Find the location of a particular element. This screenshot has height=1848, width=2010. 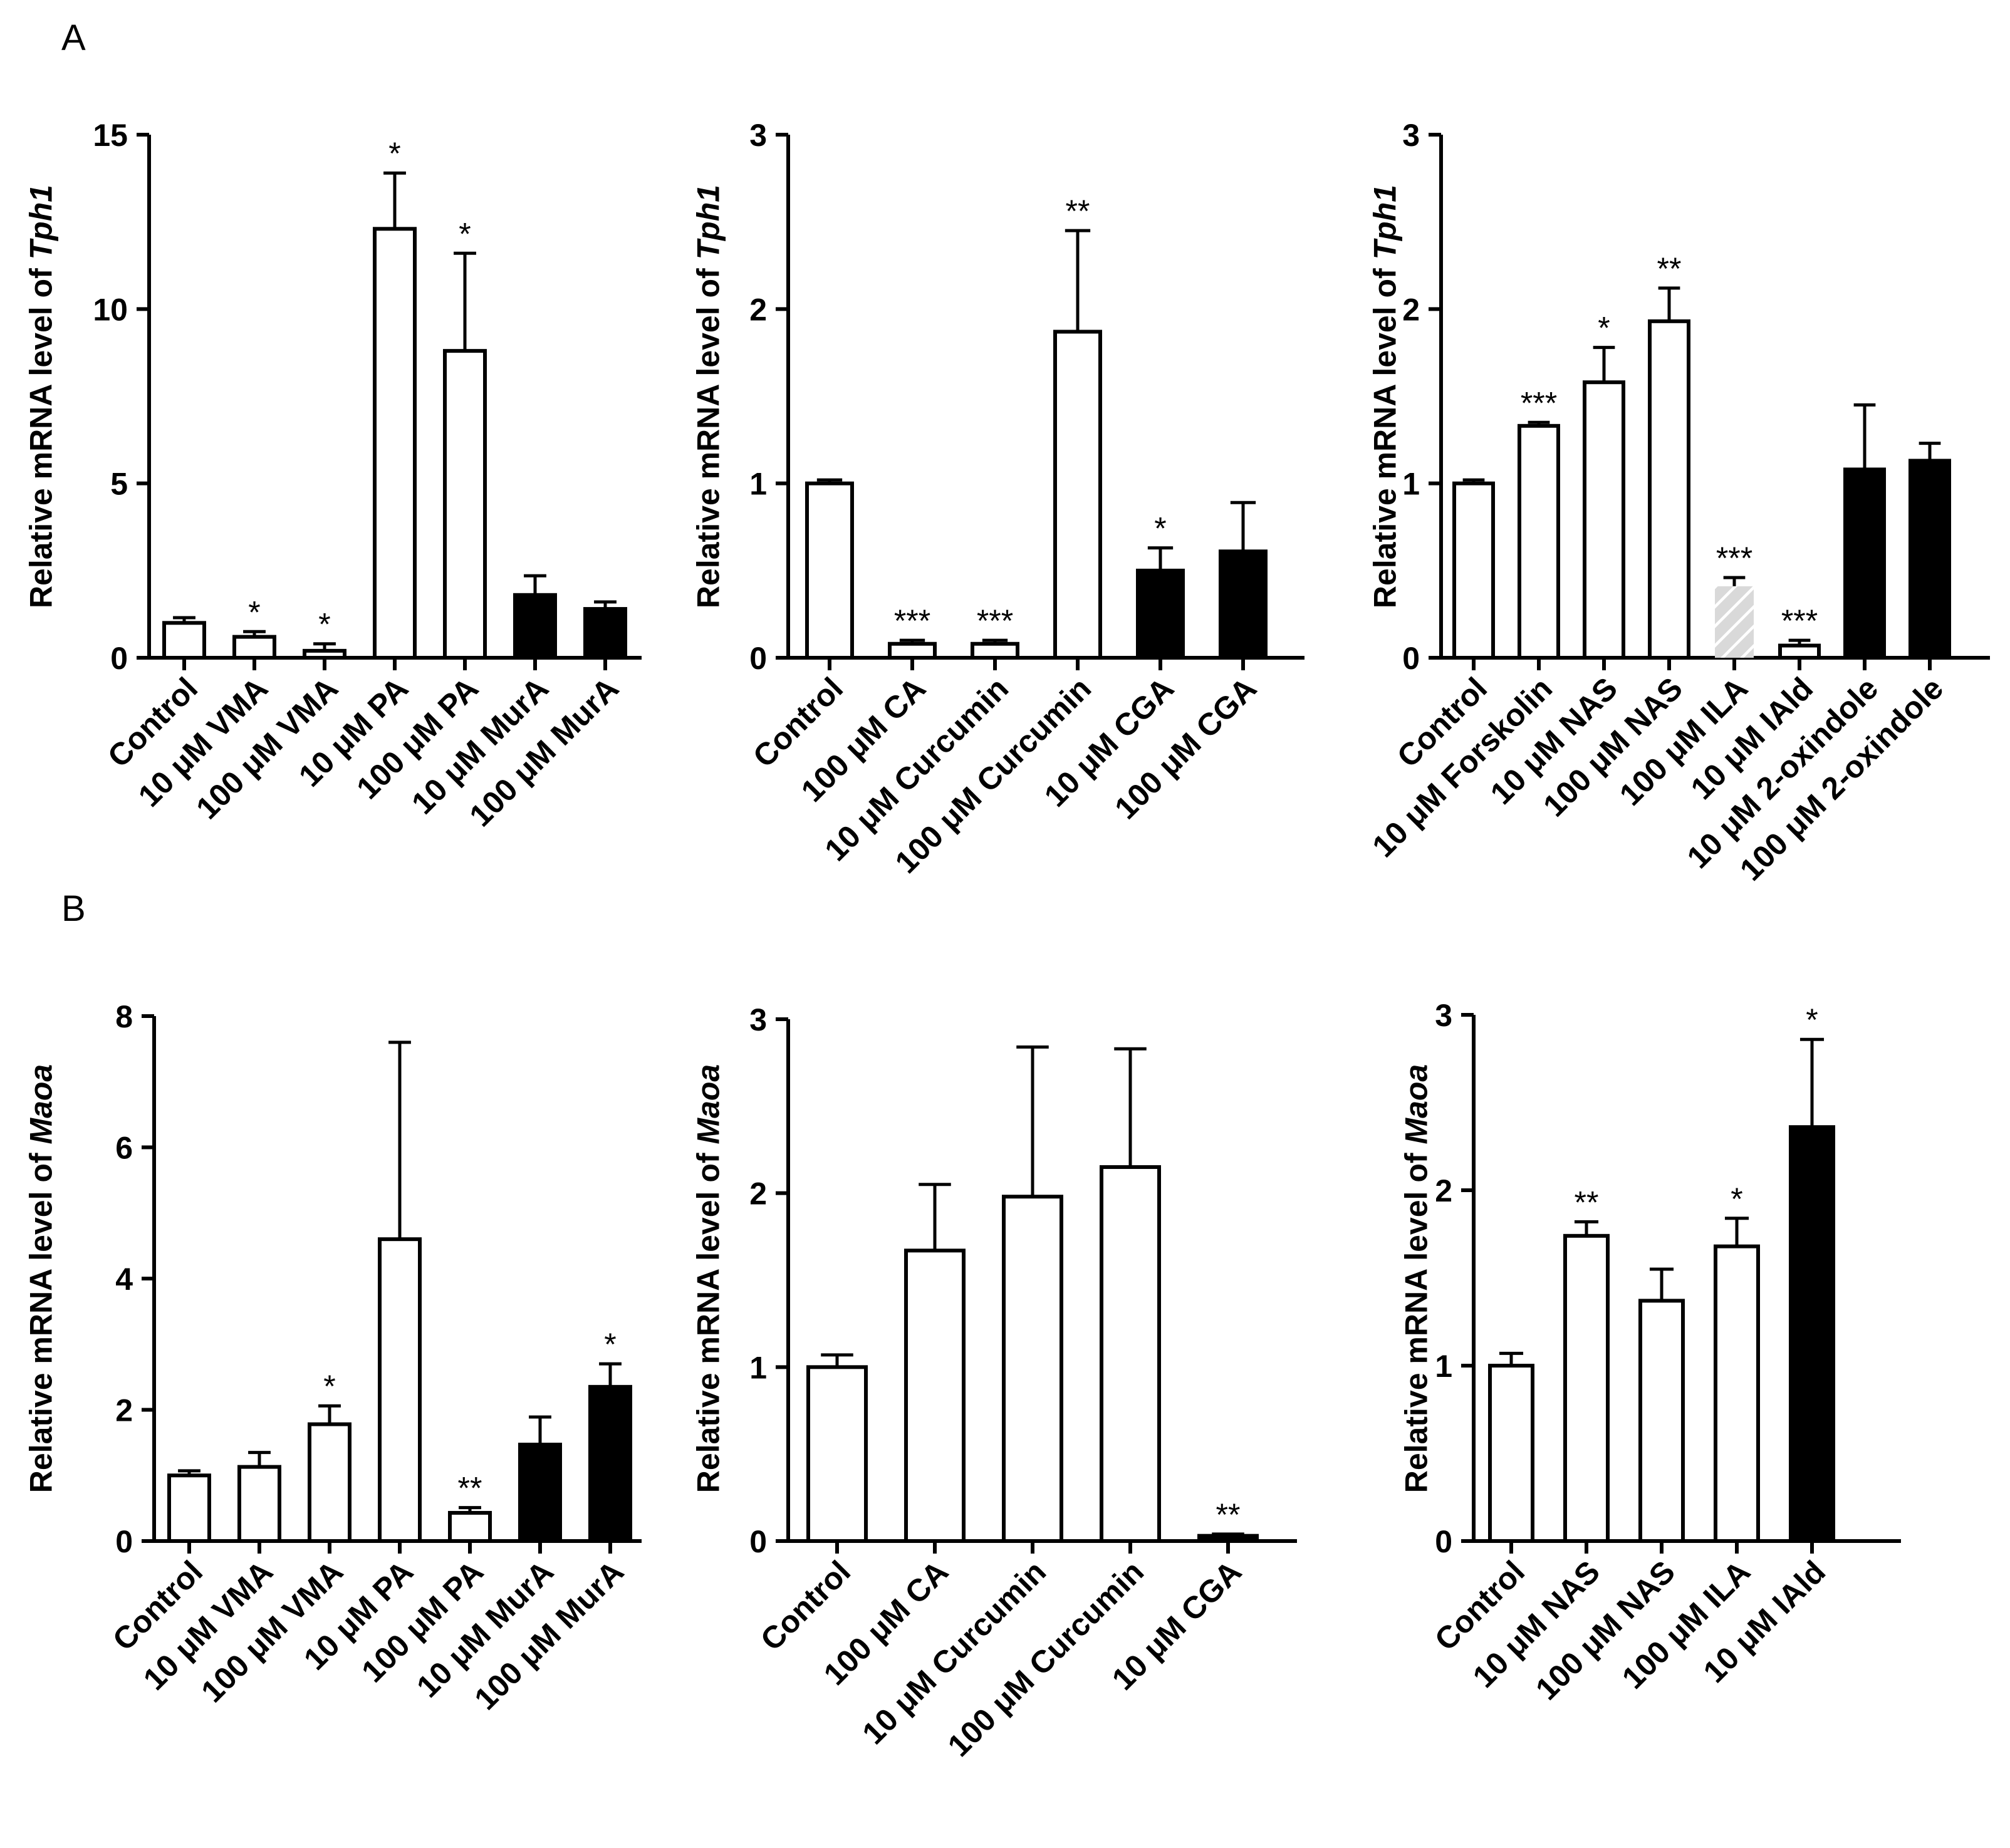

bar-10-um-curcumin is located at coordinates (995, 651).